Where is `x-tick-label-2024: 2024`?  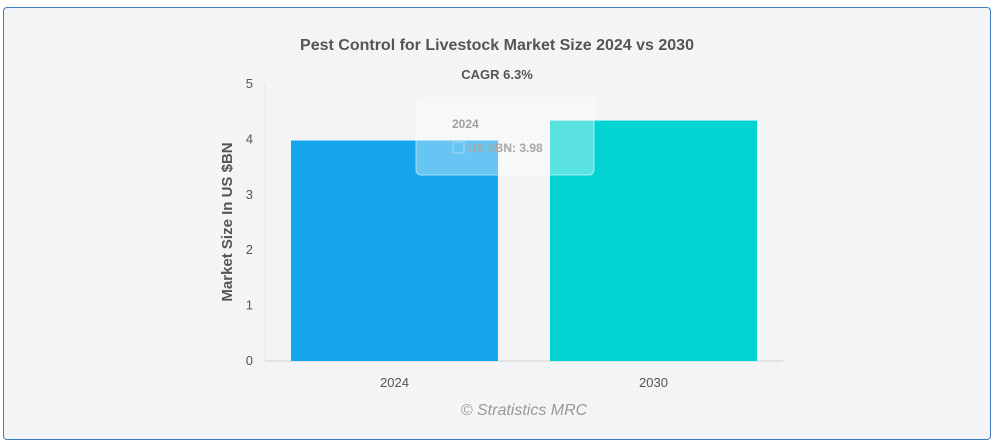
x-tick-label-2024: 2024 is located at coordinates (394, 382).